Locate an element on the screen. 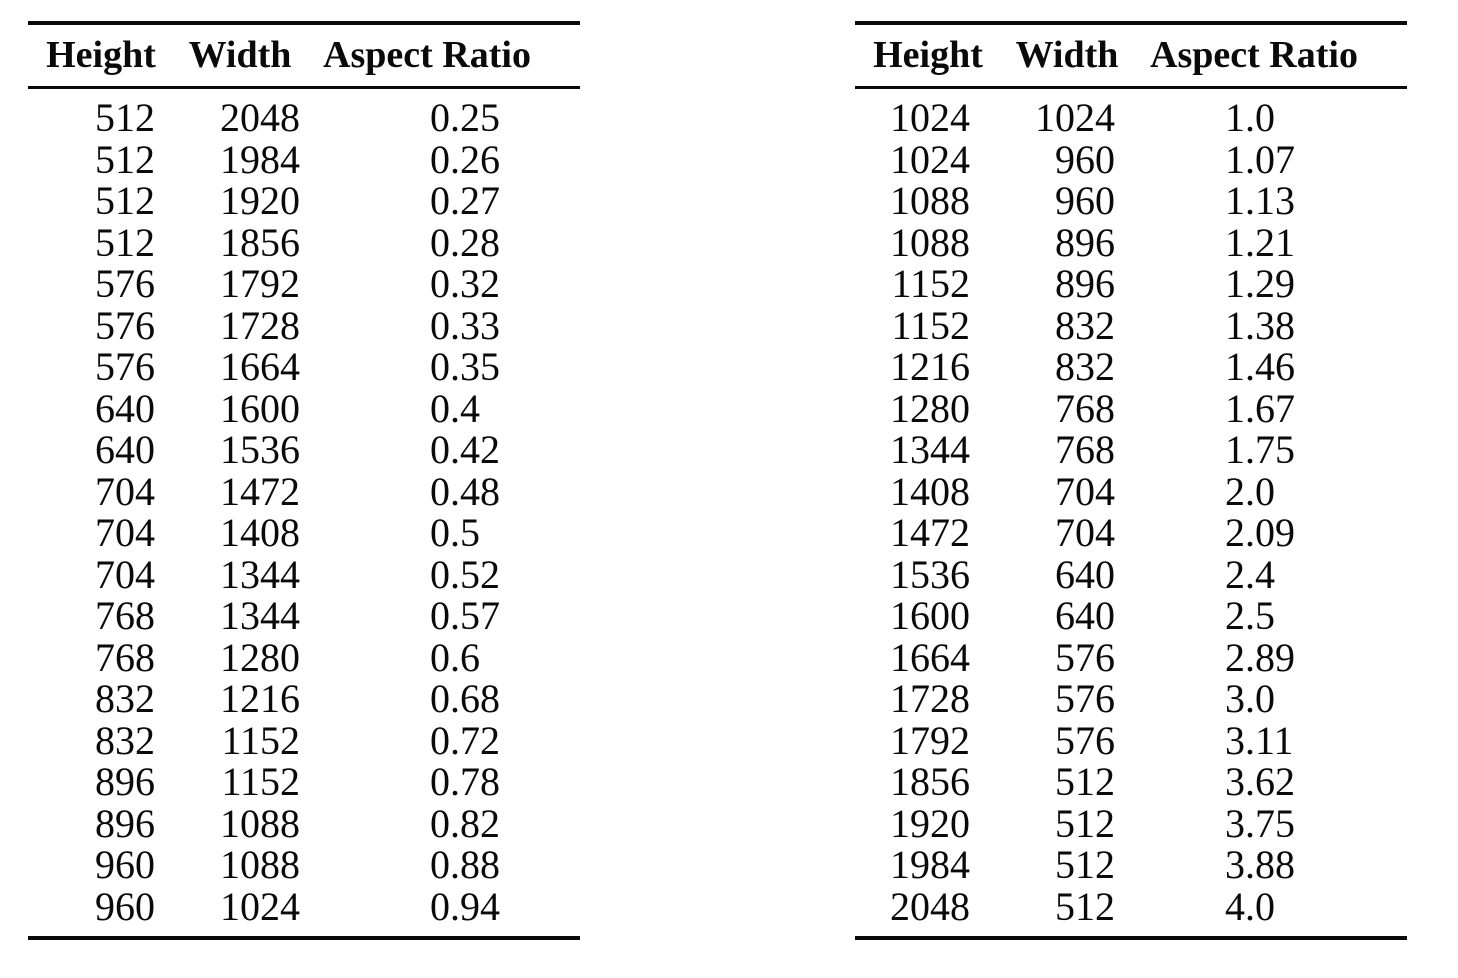 The image size is (1458, 978). cell-width: 1472 is located at coordinates (260, 491).